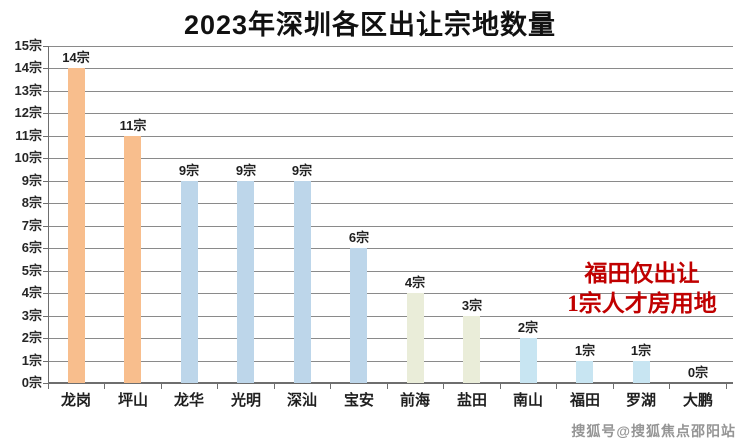 This screenshot has height=443, width=740. Describe the element at coordinates (28, 45) in the screenshot. I see `y-axis-label: 15宗` at that location.